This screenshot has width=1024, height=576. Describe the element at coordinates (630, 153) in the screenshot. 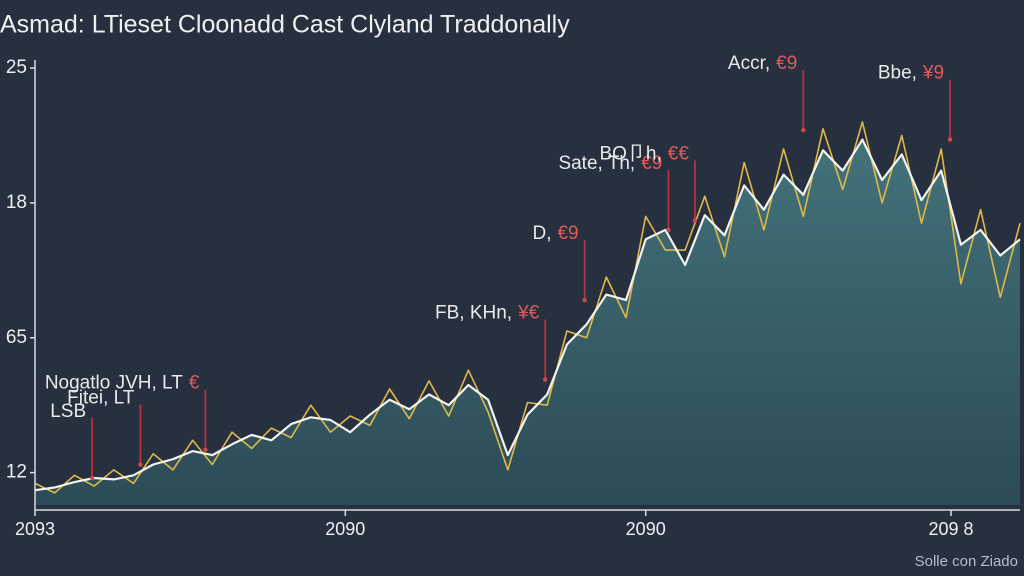

I see `annotation-text: BO卩h,` at that location.